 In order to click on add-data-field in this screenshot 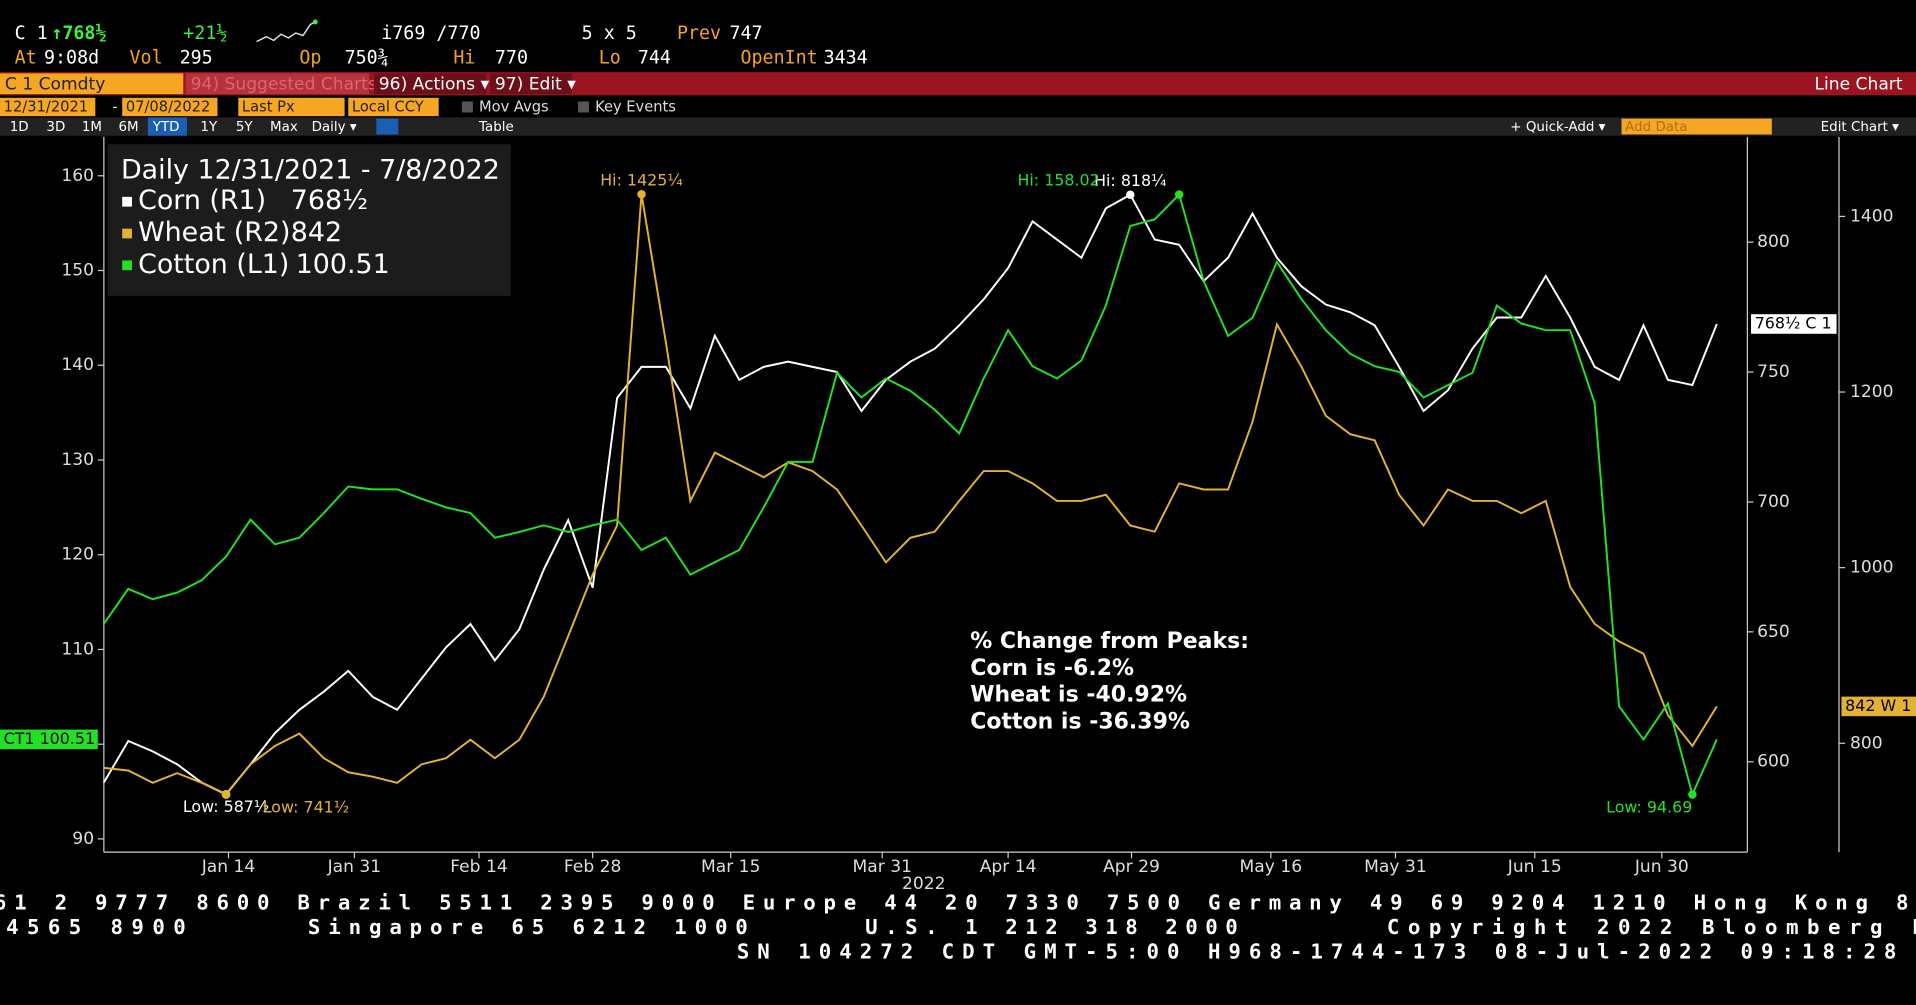, I will do `click(1696, 126)`.